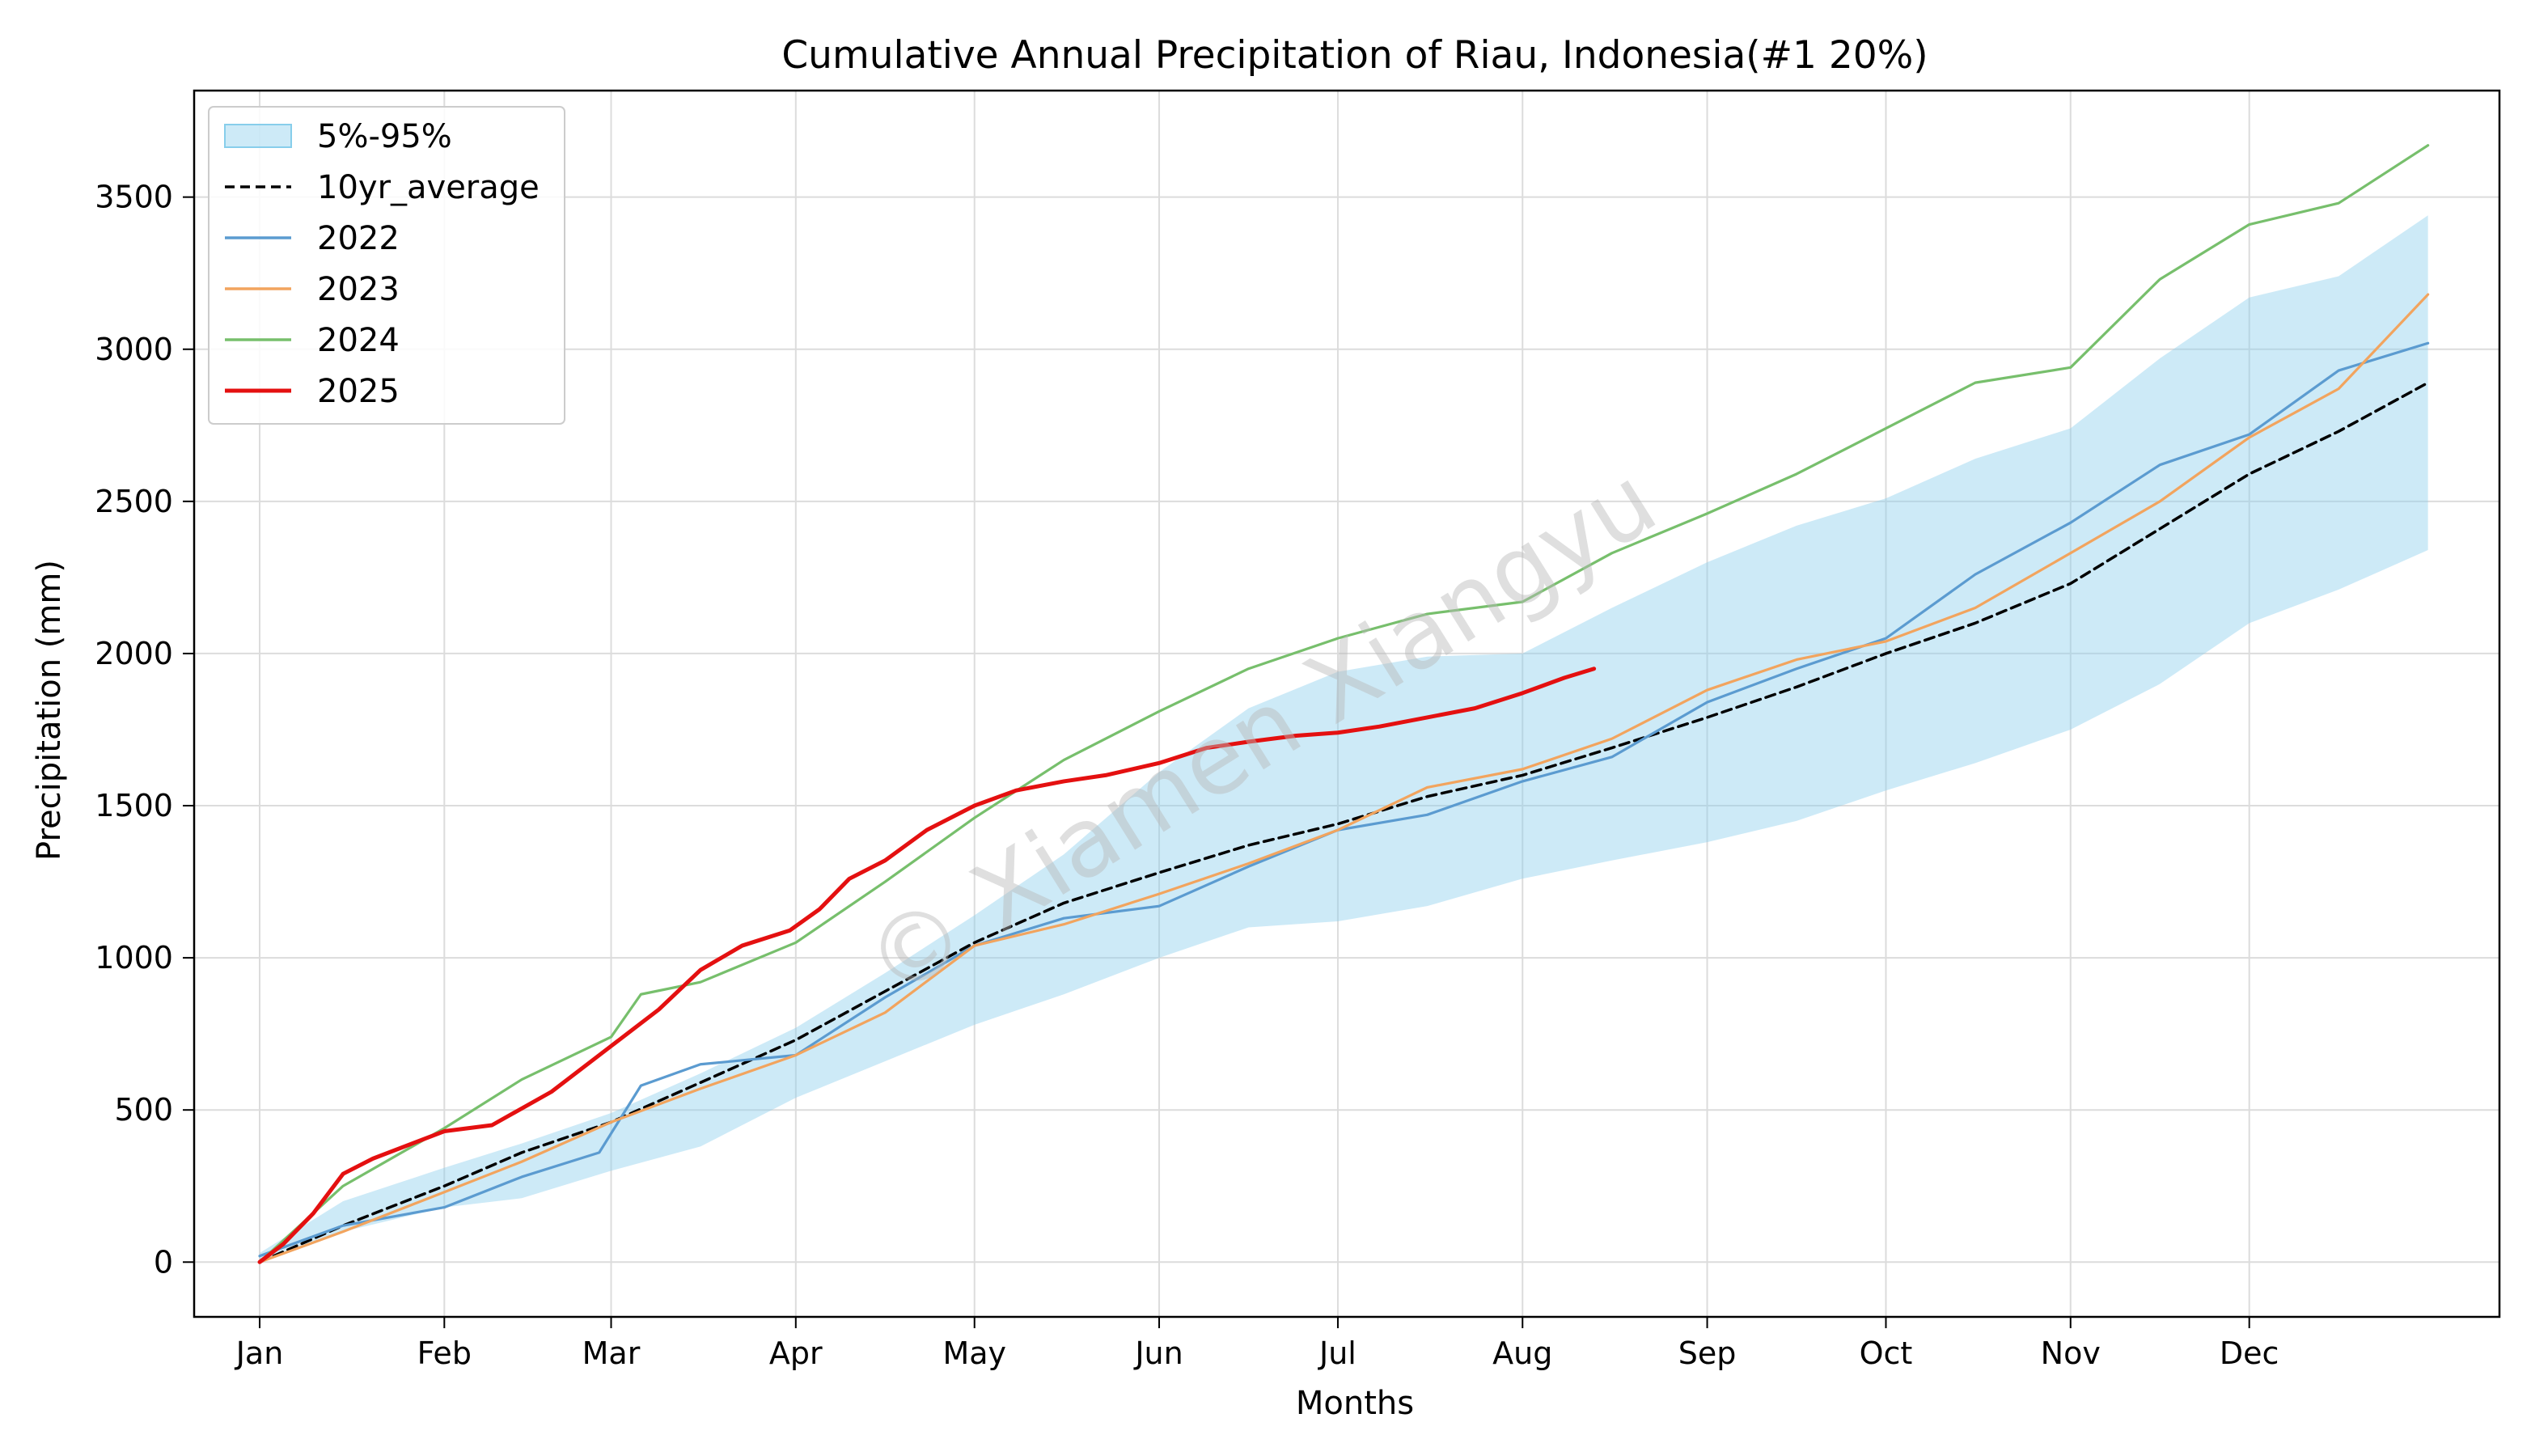 The image size is (2548, 1456). What do you see at coordinates (1522, 1353) in the screenshot?
I see `x-tick-label: Aug` at bounding box center [1522, 1353].